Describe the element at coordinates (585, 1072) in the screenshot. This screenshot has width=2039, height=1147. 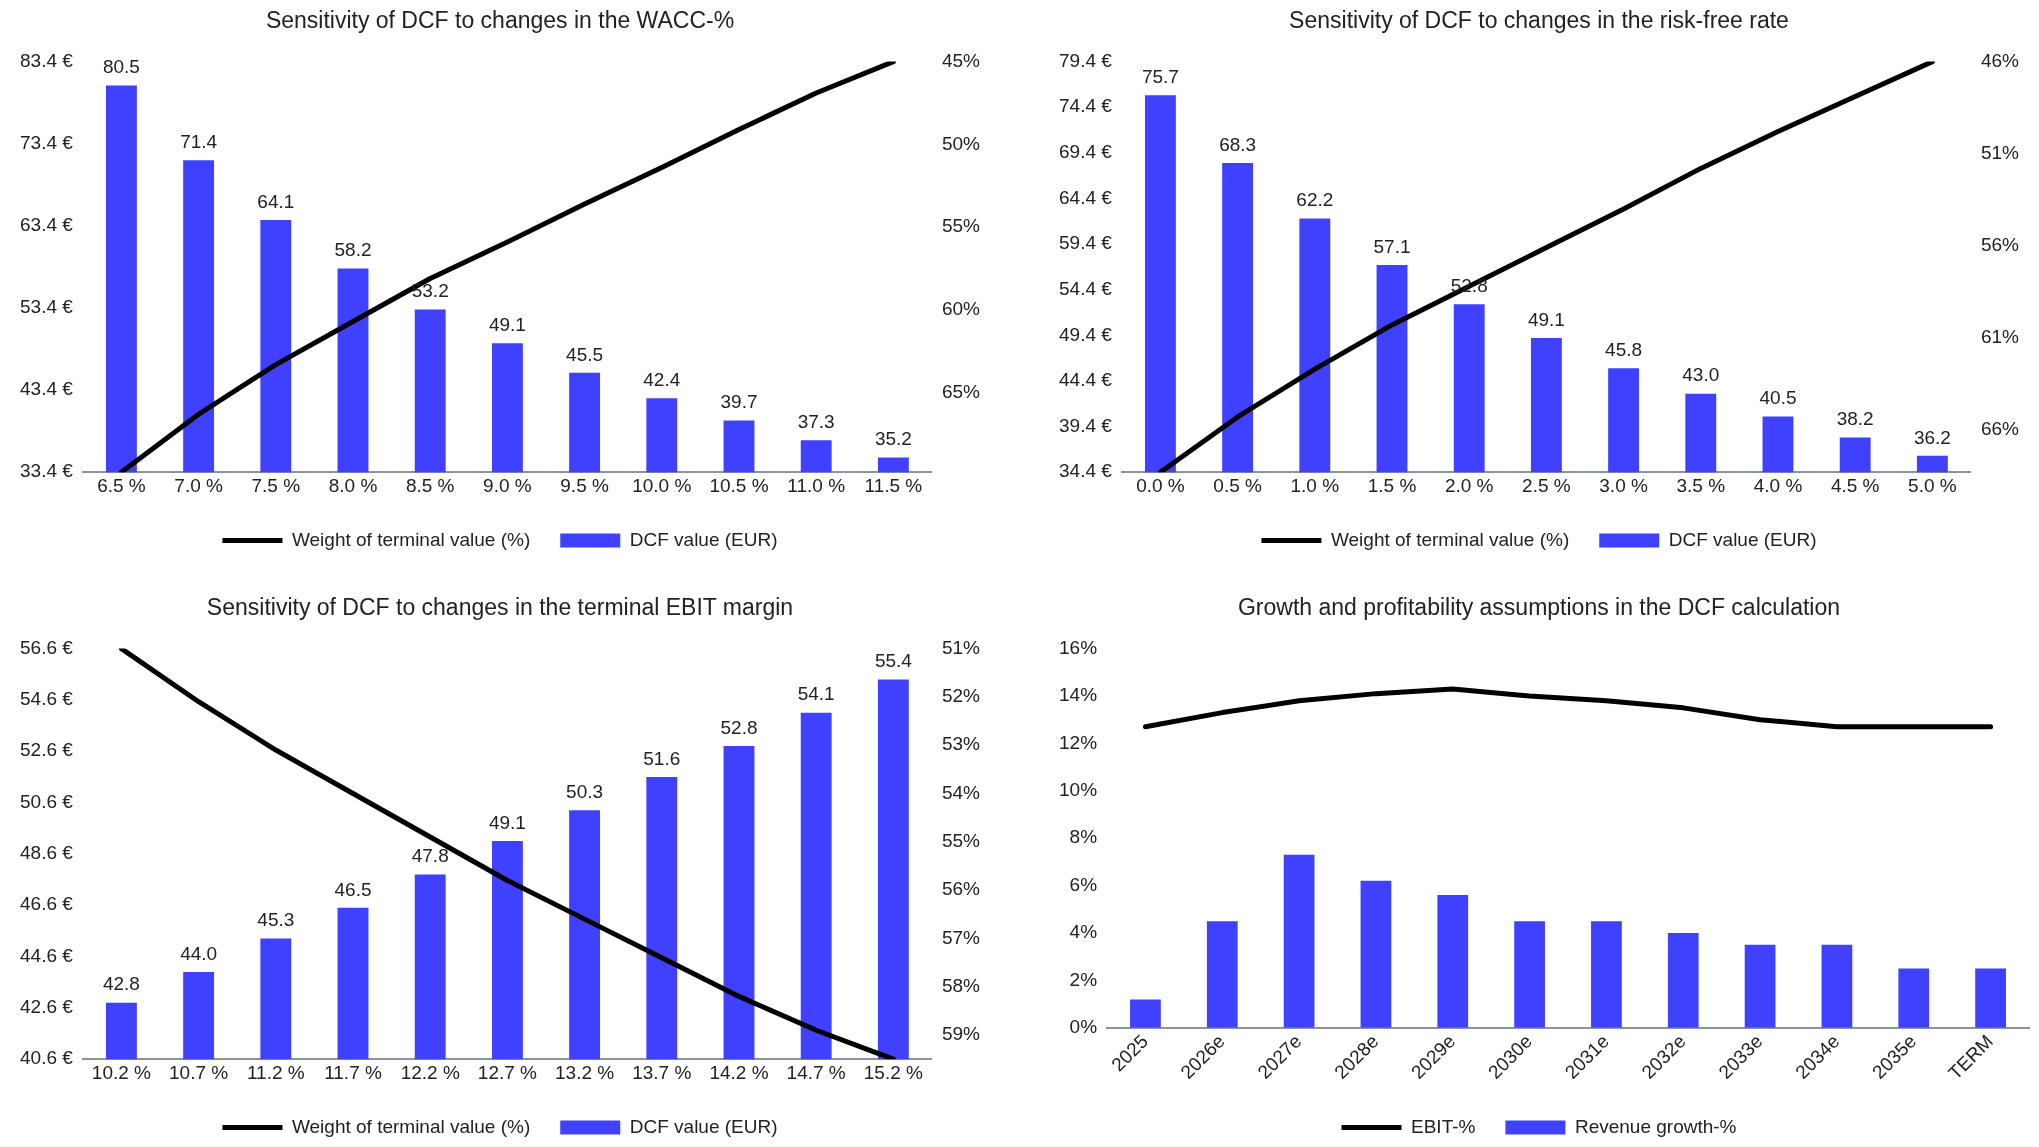
I see `x-tick-label: 13.2 %` at that location.